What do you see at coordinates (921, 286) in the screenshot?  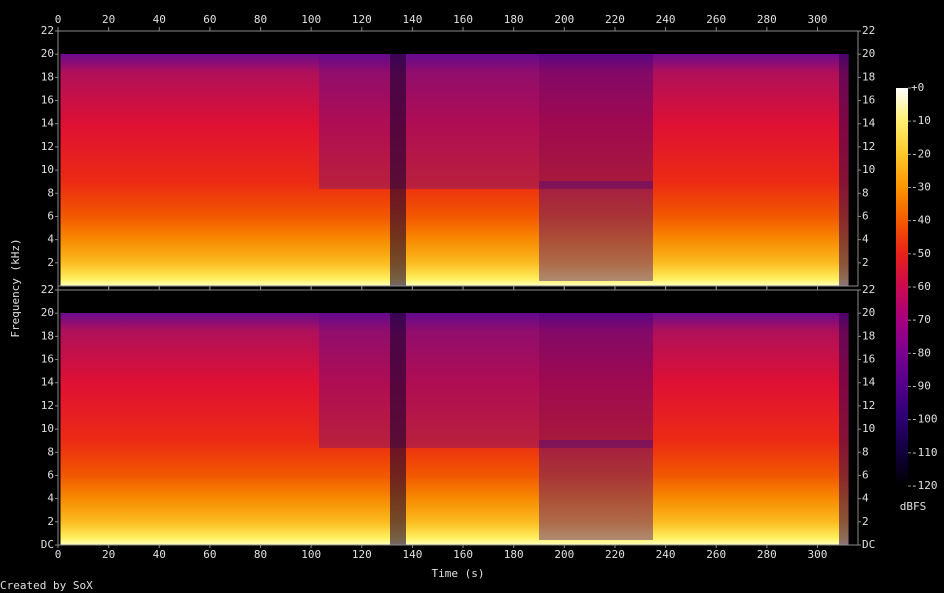 I see `colorbar-tick-label: -60` at bounding box center [921, 286].